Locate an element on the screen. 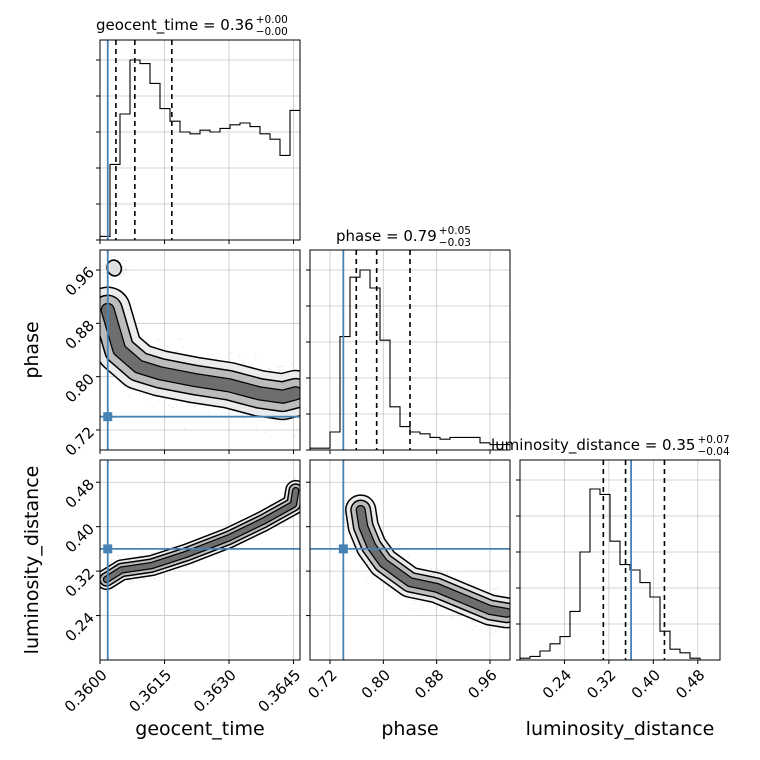 This screenshot has width=760, height=760. x-tick-label: 0.96 is located at coordinates (482, 684).